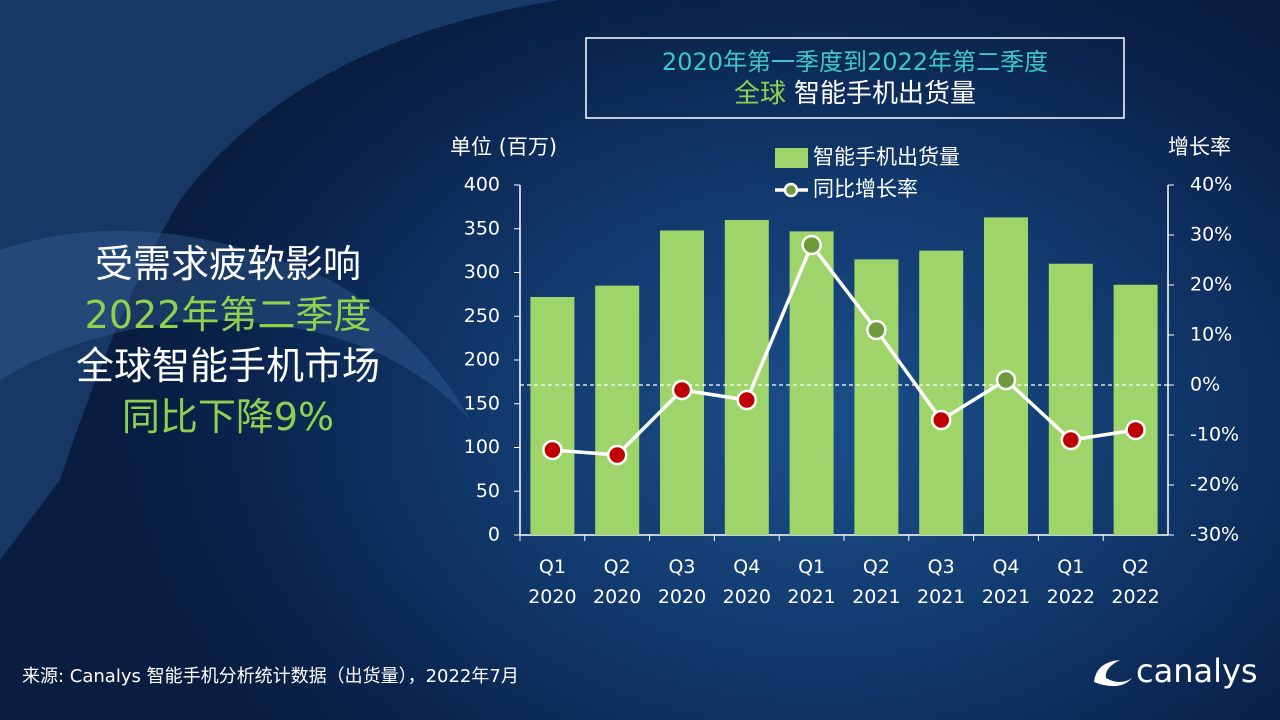  Describe the element at coordinates (1214, 485) in the screenshot. I see `y2-tick-label: -20%` at that location.